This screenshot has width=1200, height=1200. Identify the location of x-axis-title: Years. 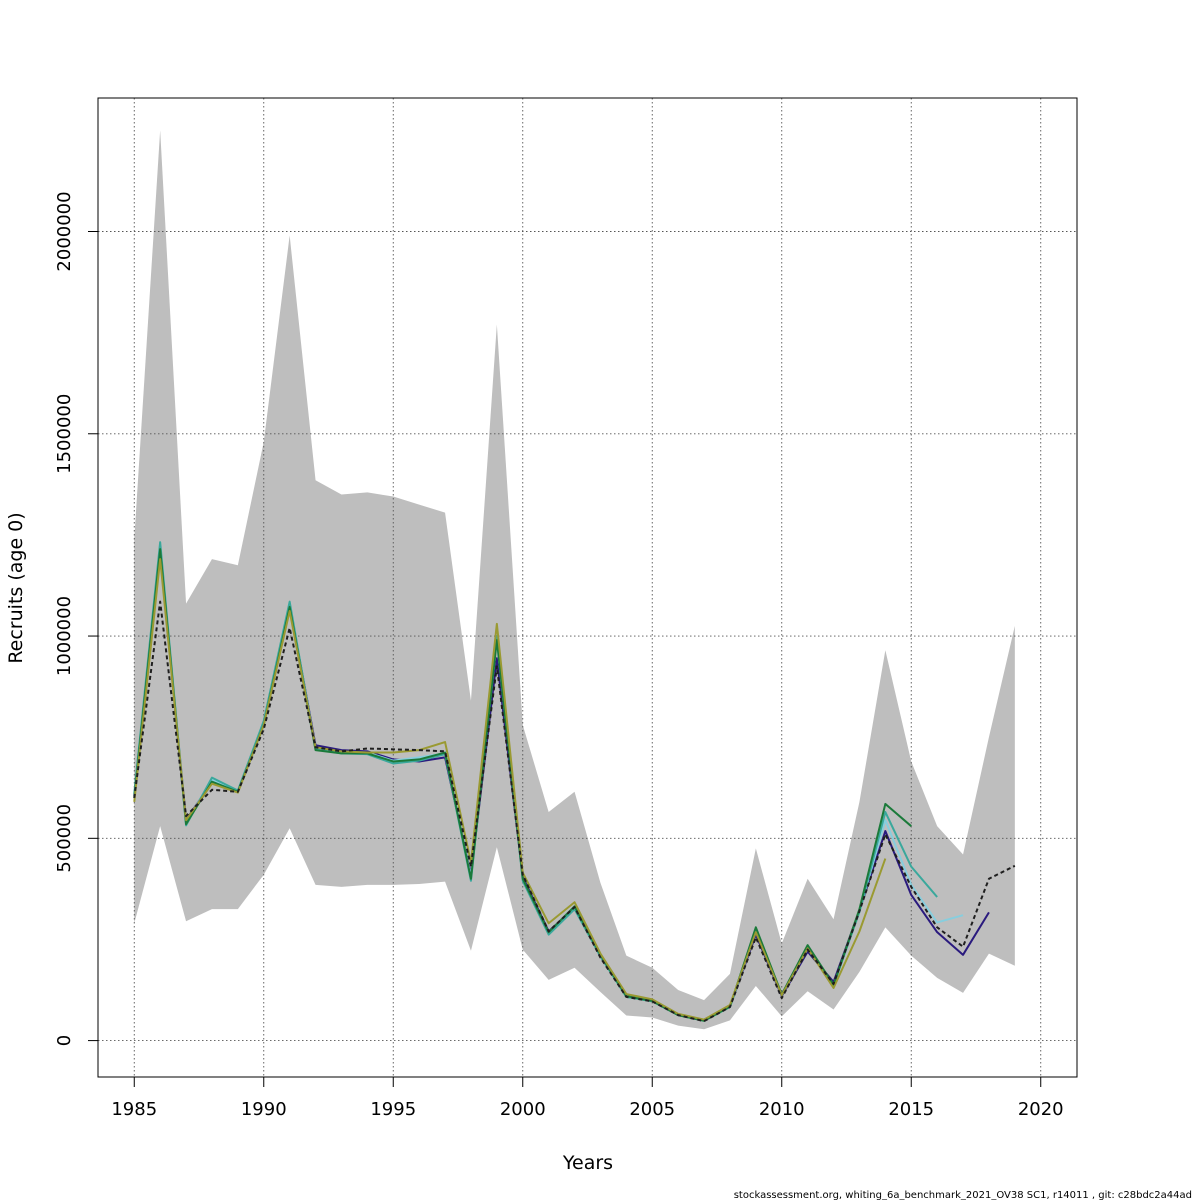
(587, 1163).